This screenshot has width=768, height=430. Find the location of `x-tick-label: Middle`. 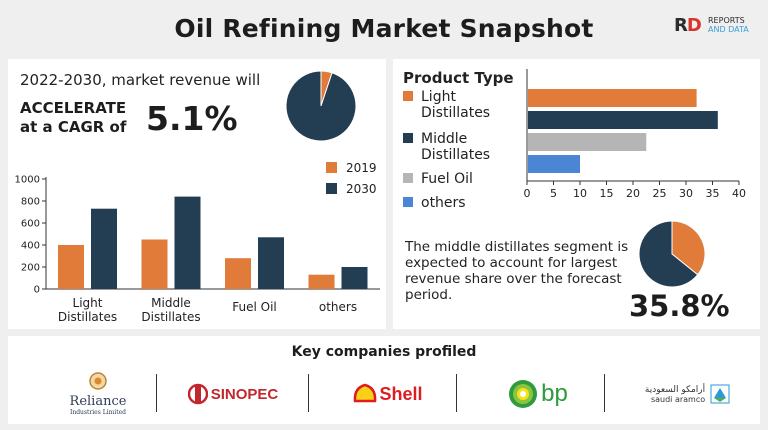

x-tick-label: Middle is located at coordinates (171, 303).